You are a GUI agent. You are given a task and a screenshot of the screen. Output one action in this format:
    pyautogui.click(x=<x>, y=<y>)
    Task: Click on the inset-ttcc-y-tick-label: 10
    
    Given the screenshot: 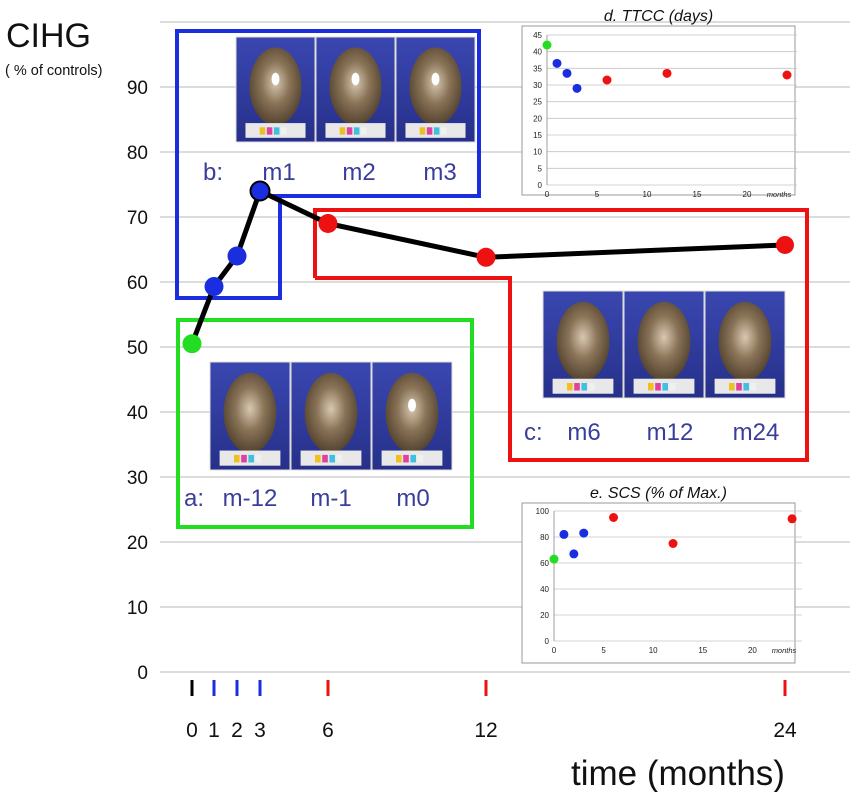 What is the action you would take?
    pyautogui.click(x=537, y=152)
    